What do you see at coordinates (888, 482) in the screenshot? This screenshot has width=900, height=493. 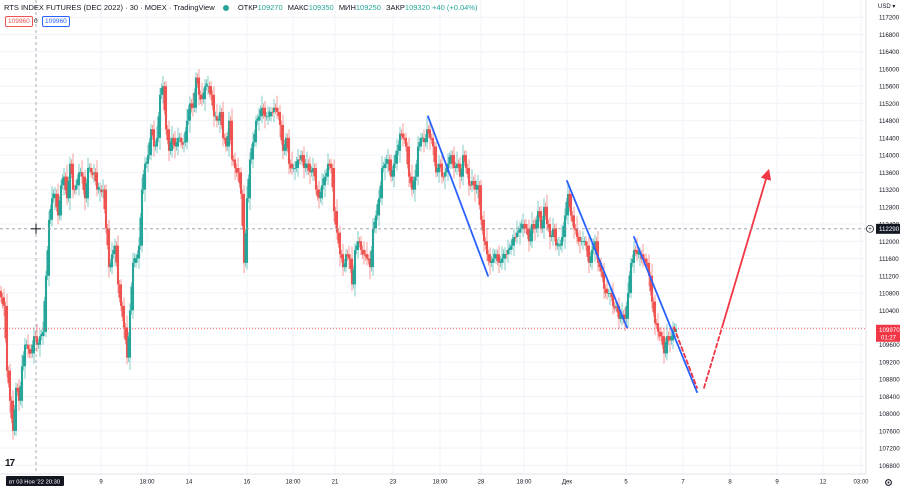 I see `gear-icon` at bounding box center [888, 482].